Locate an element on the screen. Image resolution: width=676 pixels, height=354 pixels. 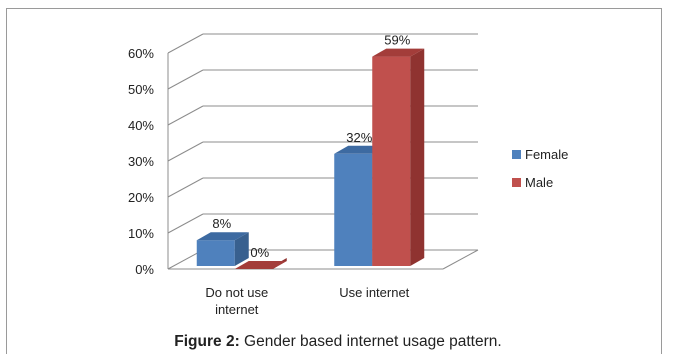
y-tick-label: 40% is located at coordinates (141, 125).